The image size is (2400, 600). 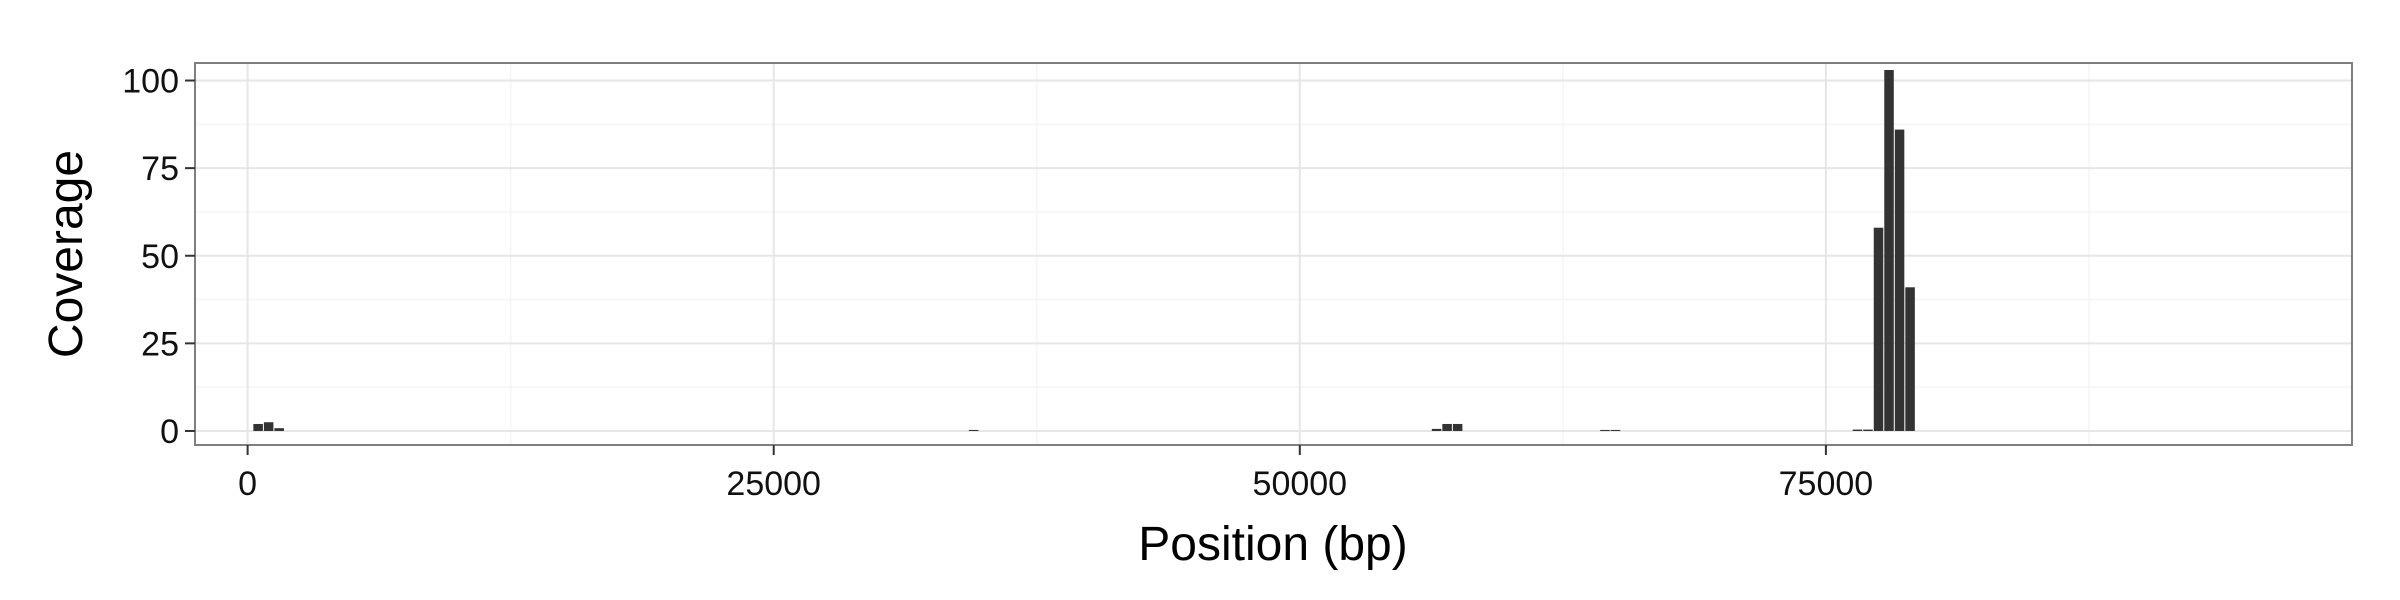 I want to click on y-axis: 0 25 50 75 100, so click(x=158, y=257).